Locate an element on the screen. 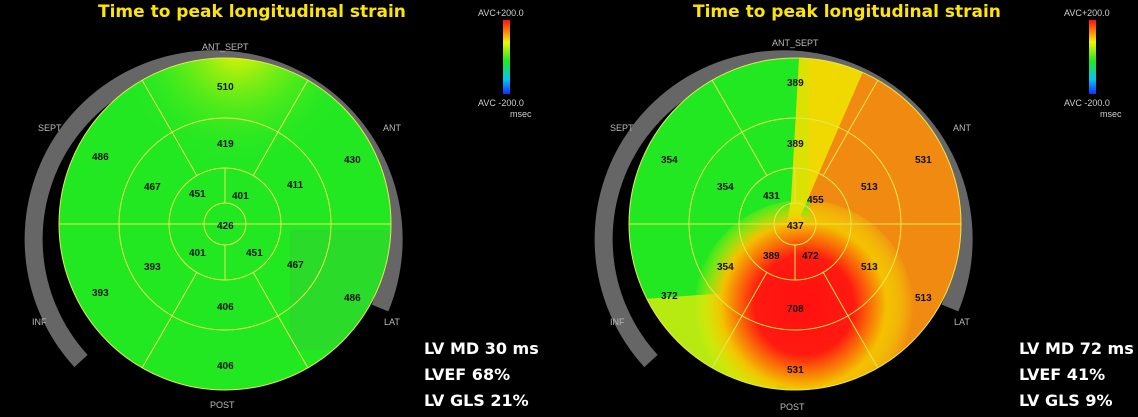 The height and width of the screenshot is (417, 1138). segment-value: 411 is located at coordinates (295, 185).